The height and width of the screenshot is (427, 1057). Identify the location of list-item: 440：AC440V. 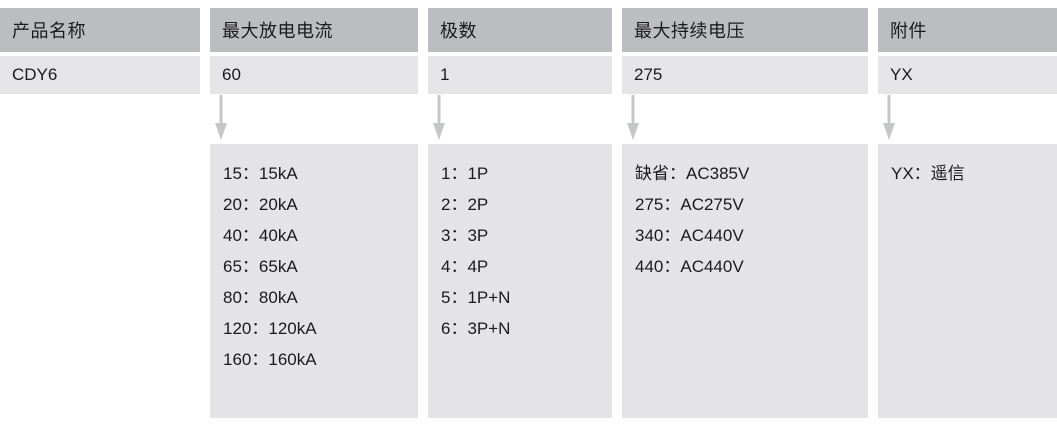
(689, 266).